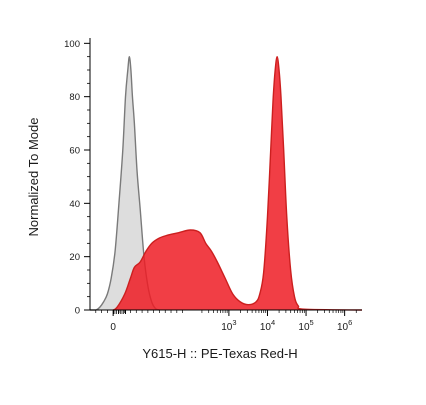 Image resolution: width=426 pixels, height=405 pixels. Describe the element at coordinates (219, 353) in the screenshot. I see `x-axis-label: Y615-H :: PE-Texas Red-H` at that location.